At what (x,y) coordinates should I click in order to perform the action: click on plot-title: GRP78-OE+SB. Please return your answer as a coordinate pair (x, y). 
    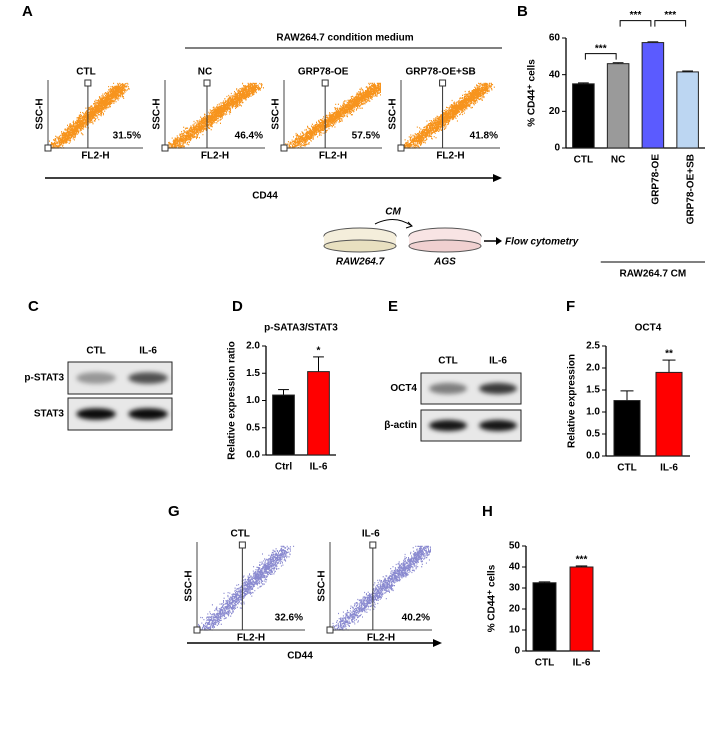
    Looking at the image, I should click on (440, 72).